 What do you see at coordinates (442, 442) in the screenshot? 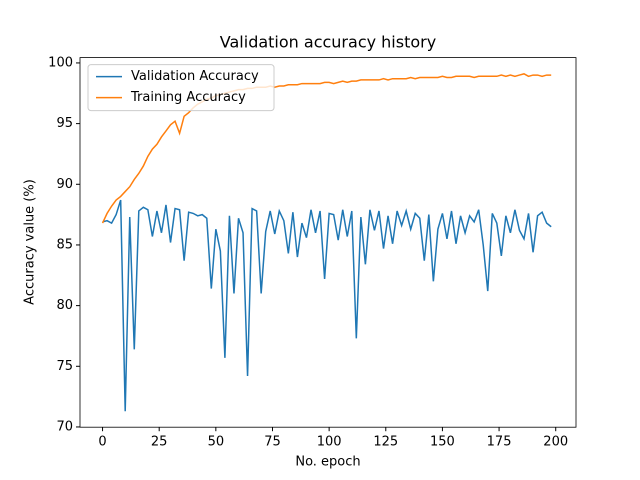
I see `x-tick-label: 150` at bounding box center [442, 442].